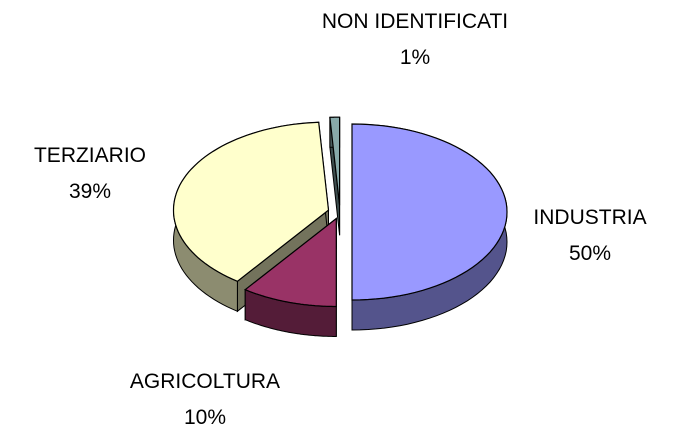 The height and width of the screenshot is (432, 679). Describe the element at coordinates (205, 417) in the screenshot. I see `value-label: 10%` at that location.